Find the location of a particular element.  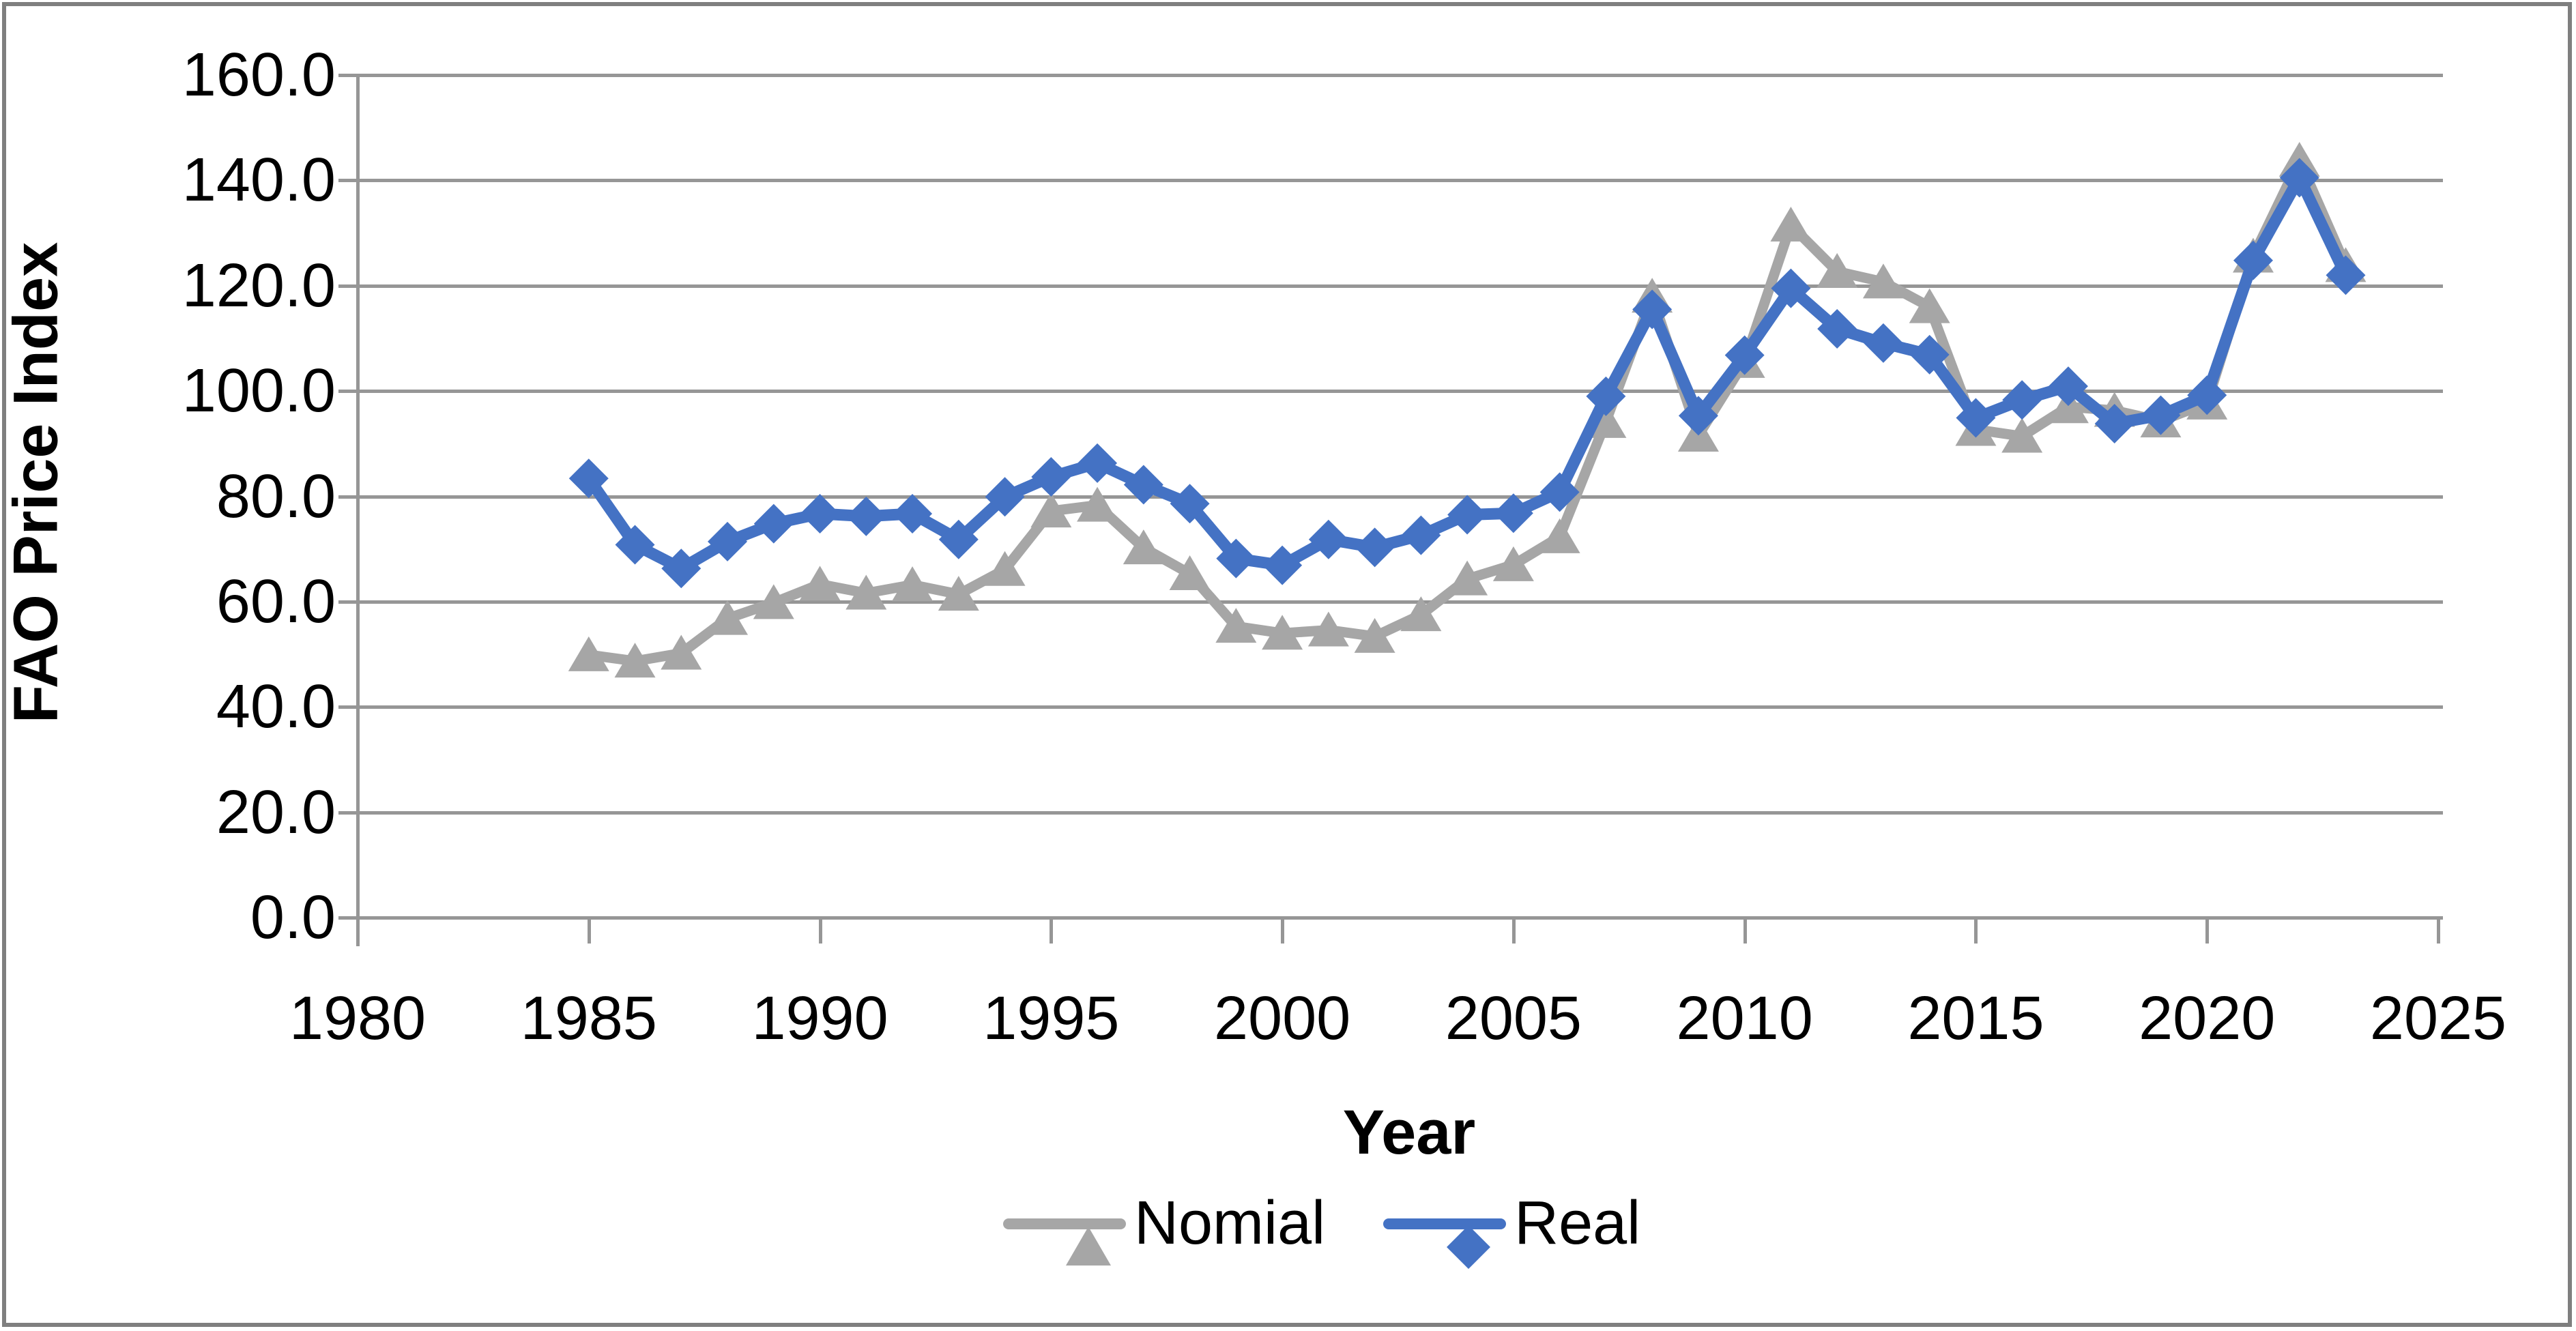

x-tick-label: 1980 is located at coordinates (357, 1018).